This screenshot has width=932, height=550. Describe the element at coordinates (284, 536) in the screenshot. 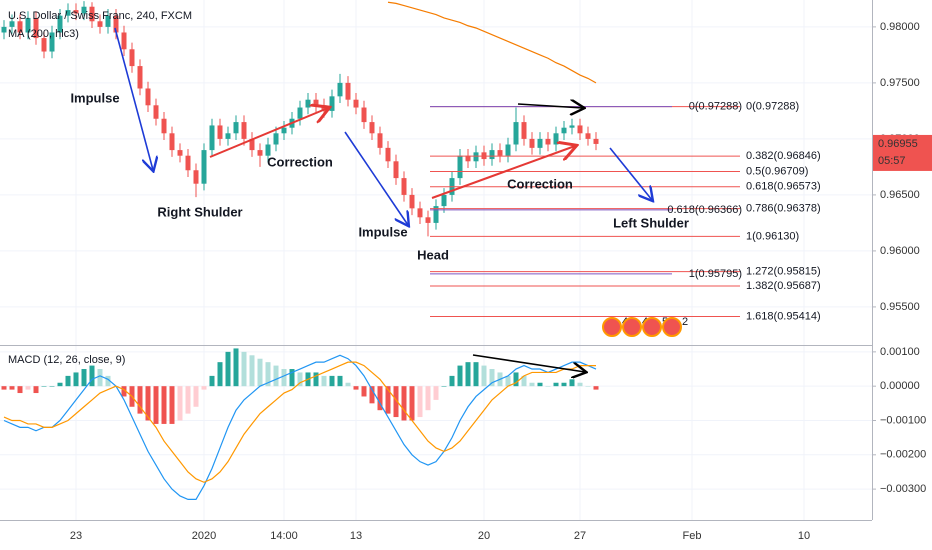

I see `x-tick-label: 14:00` at that location.